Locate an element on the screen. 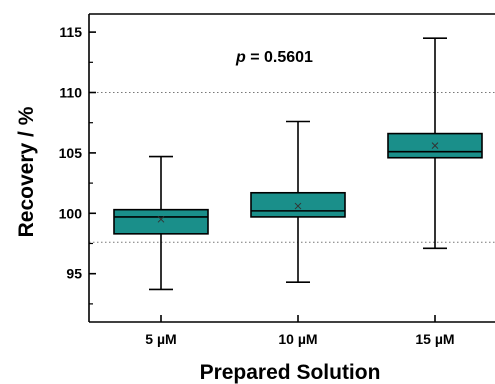 This screenshot has height=384, width=495. y-tick-label: 105 is located at coordinates (71, 153).